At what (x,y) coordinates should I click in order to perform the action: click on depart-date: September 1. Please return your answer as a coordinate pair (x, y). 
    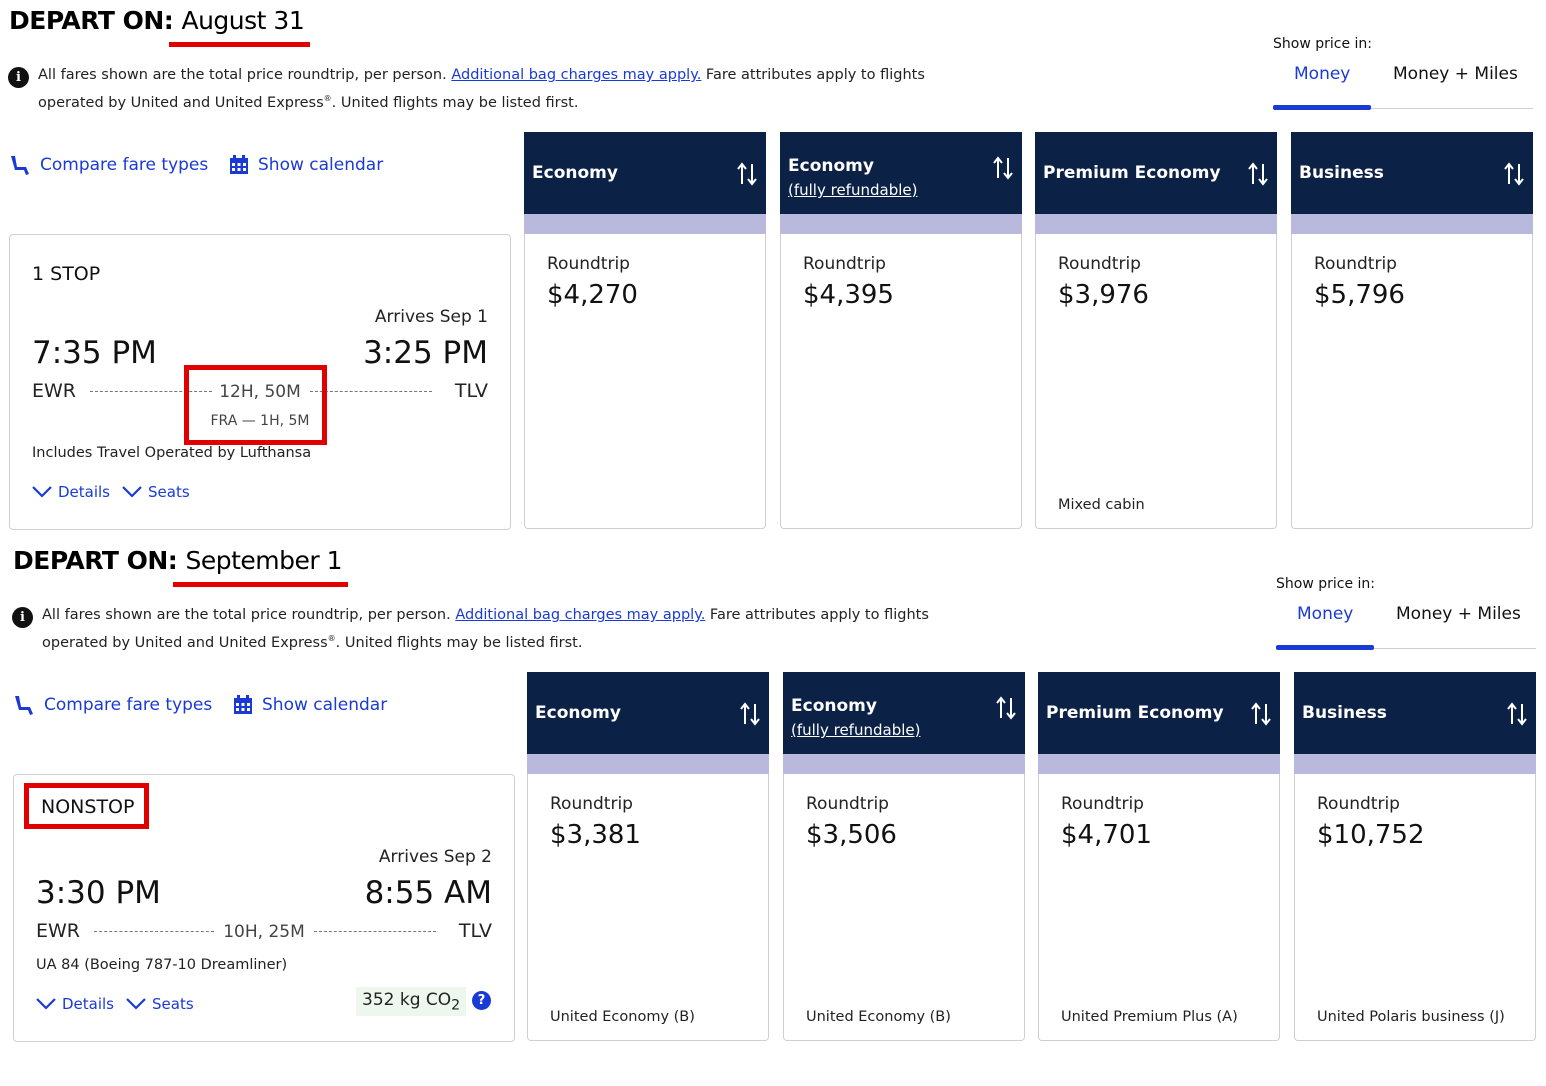
    Looking at the image, I should click on (263, 560).